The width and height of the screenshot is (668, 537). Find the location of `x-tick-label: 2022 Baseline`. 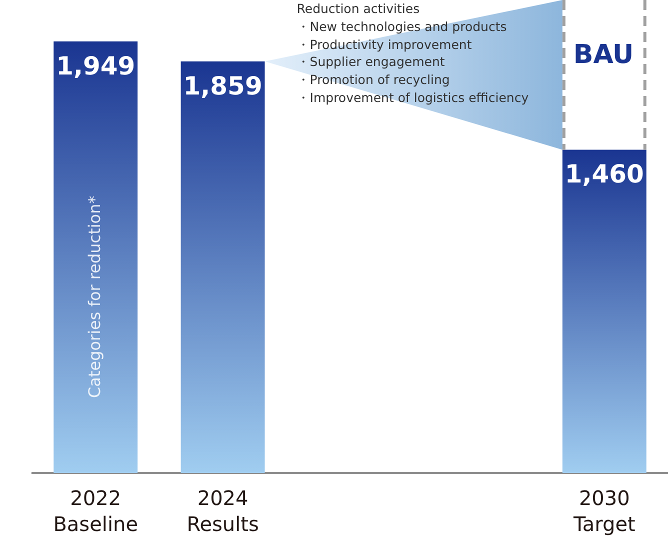

x-tick-label: 2022 Baseline is located at coordinates (95, 511).